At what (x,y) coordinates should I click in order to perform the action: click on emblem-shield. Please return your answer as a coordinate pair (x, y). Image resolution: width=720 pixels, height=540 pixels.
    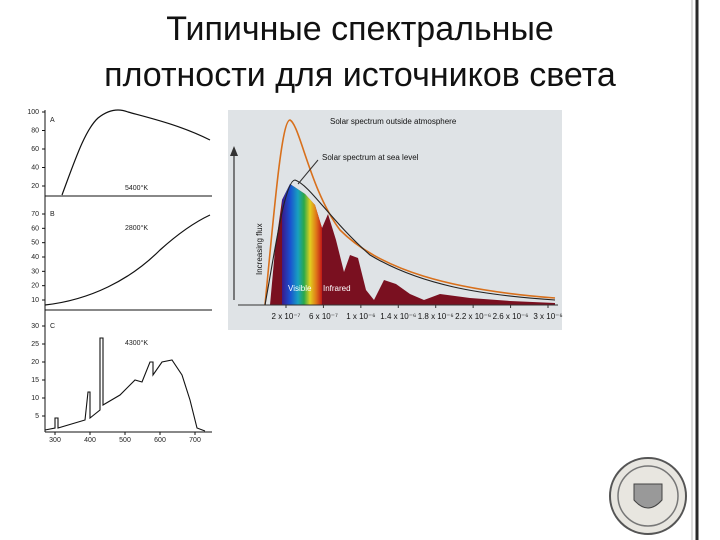
    Looking at the image, I should click on (648, 496).